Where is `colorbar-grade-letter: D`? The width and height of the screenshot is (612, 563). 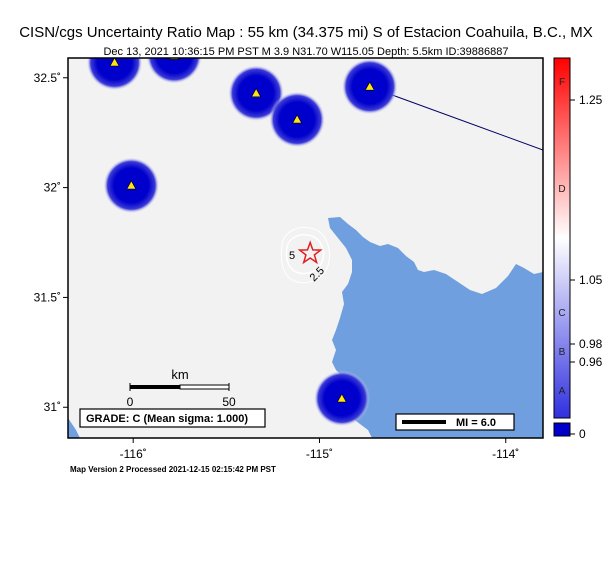 colorbar-grade-letter: D is located at coordinates (561, 189).